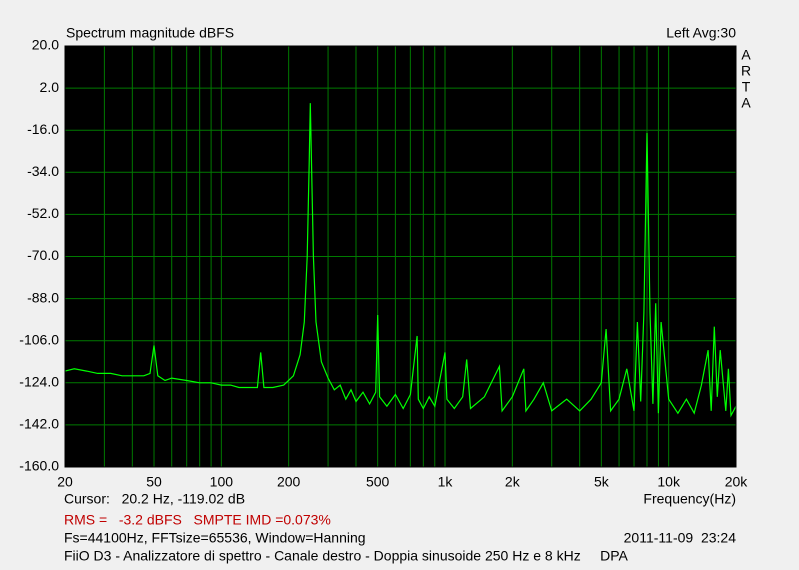 This screenshot has height=570, width=799. What do you see at coordinates (150, 33) in the screenshot?
I see `chart-title: Spectrum magnitude dBFS` at bounding box center [150, 33].